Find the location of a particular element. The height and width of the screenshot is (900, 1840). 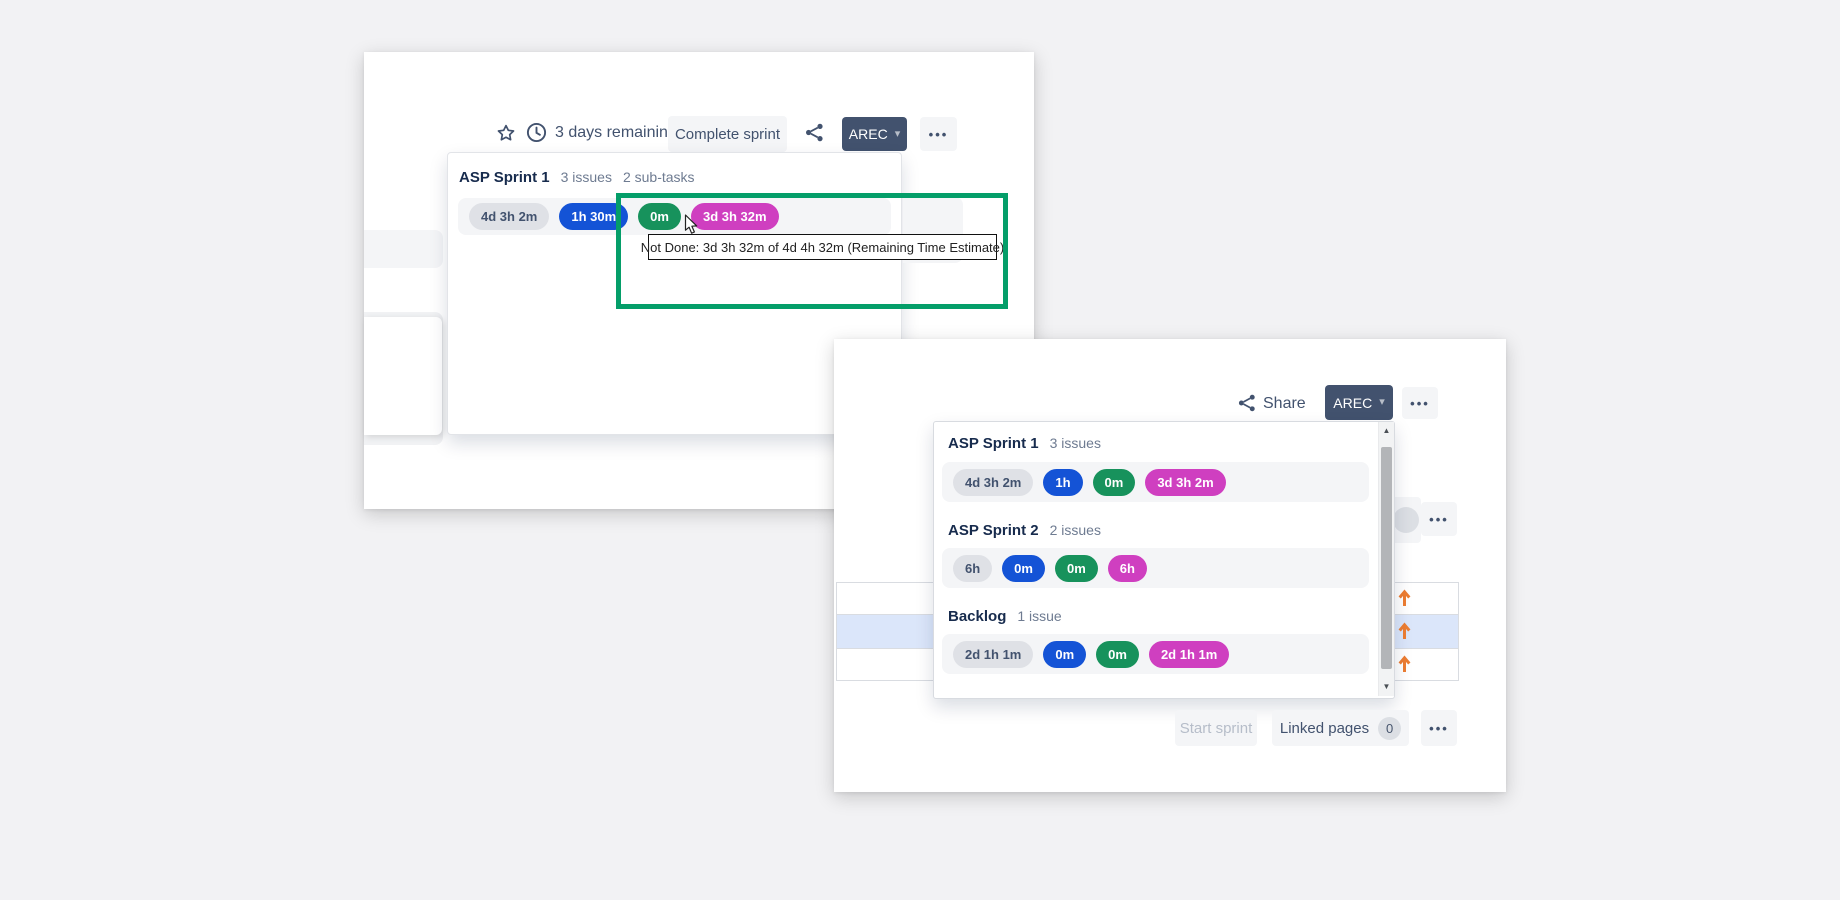

backlog-table-right-fragment is located at coordinates (1426, 631).